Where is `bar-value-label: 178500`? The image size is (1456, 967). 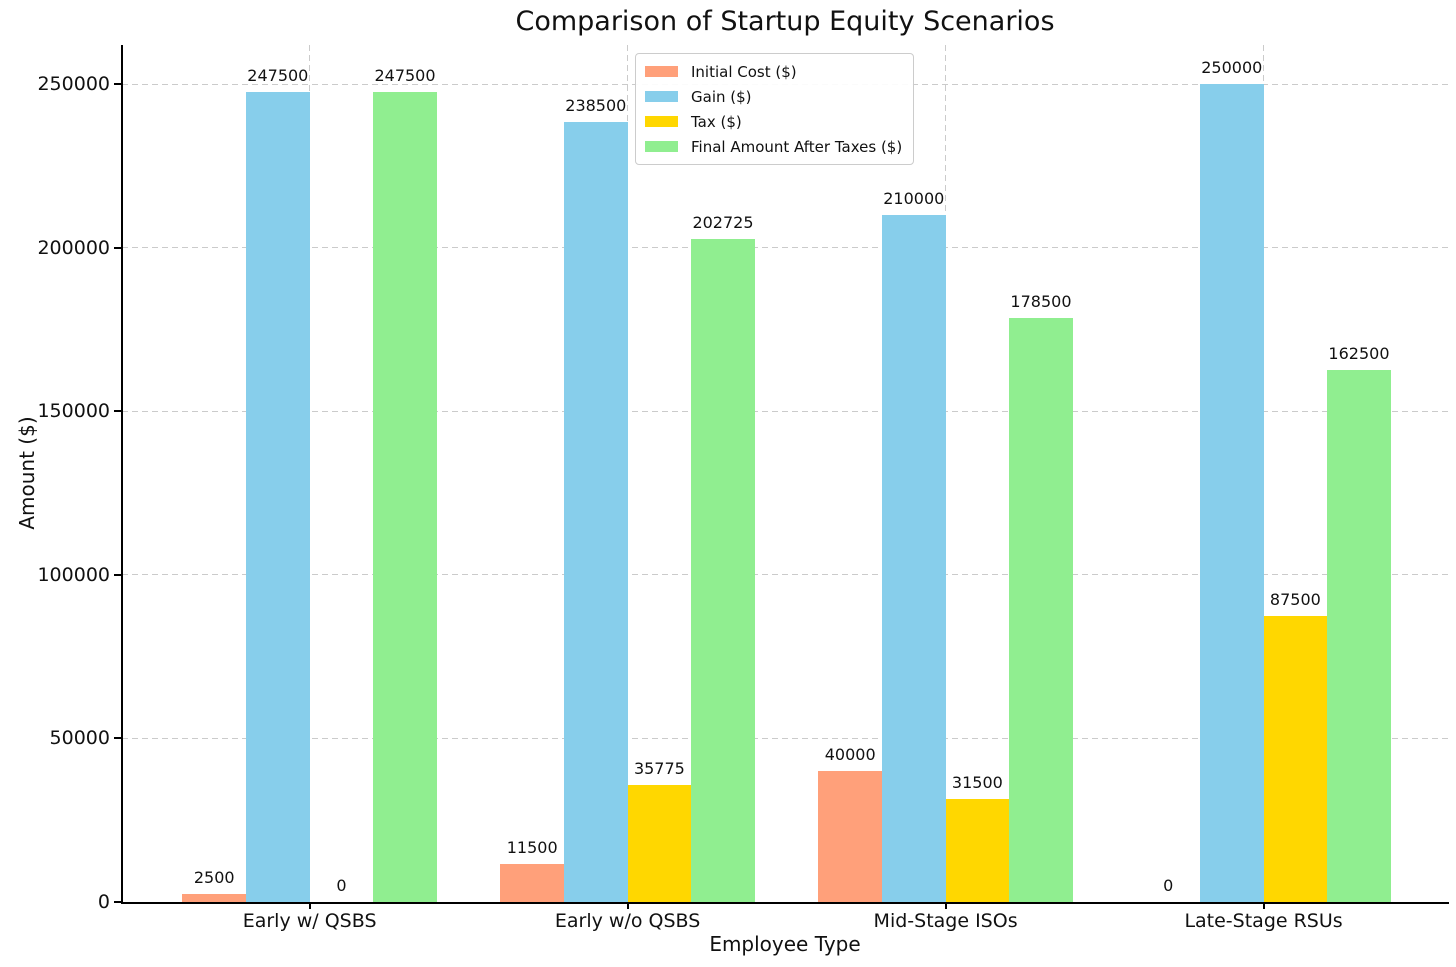
bar-value-label: 178500 is located at coordinates (1041, 302).